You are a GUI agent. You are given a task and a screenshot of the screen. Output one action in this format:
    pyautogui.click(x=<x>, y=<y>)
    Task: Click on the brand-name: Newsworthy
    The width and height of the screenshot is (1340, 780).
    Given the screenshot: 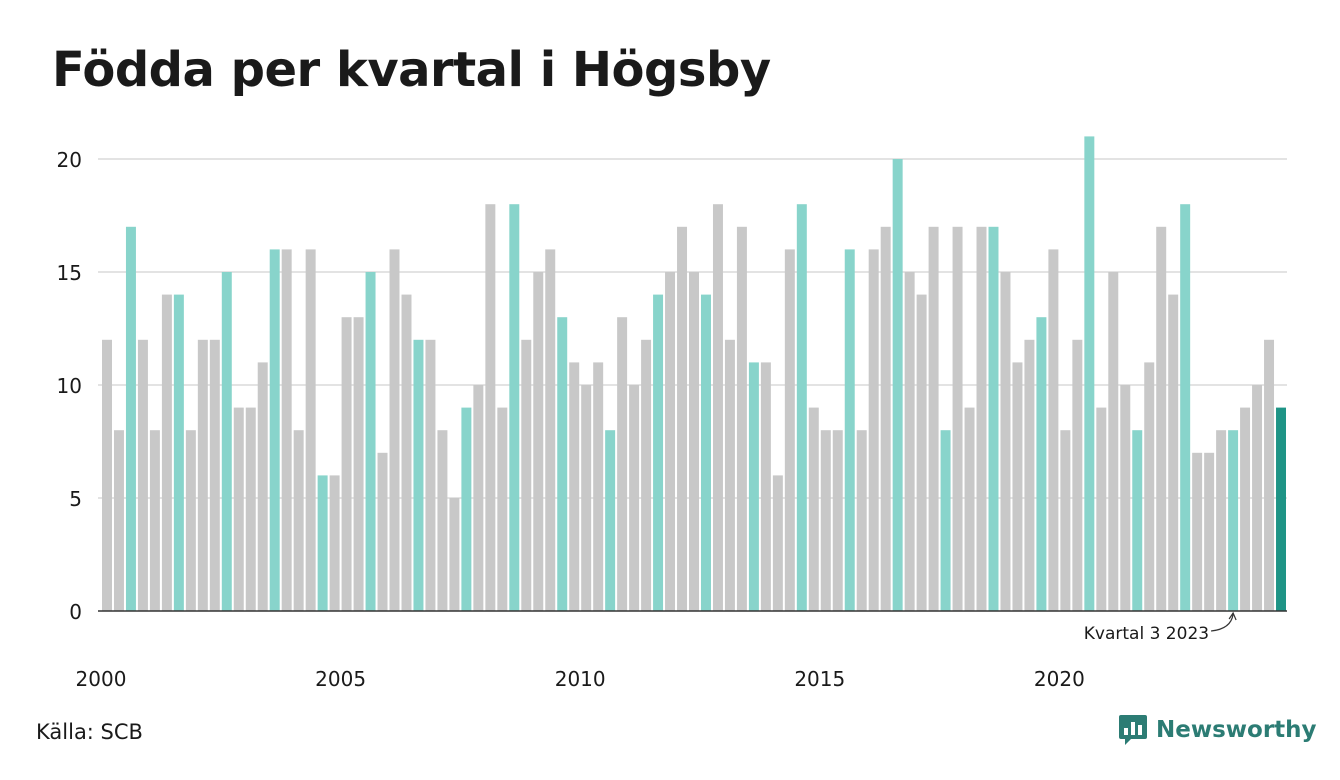 What is the action you would take?
    pyautogui.click(x=1236, y=730)
    